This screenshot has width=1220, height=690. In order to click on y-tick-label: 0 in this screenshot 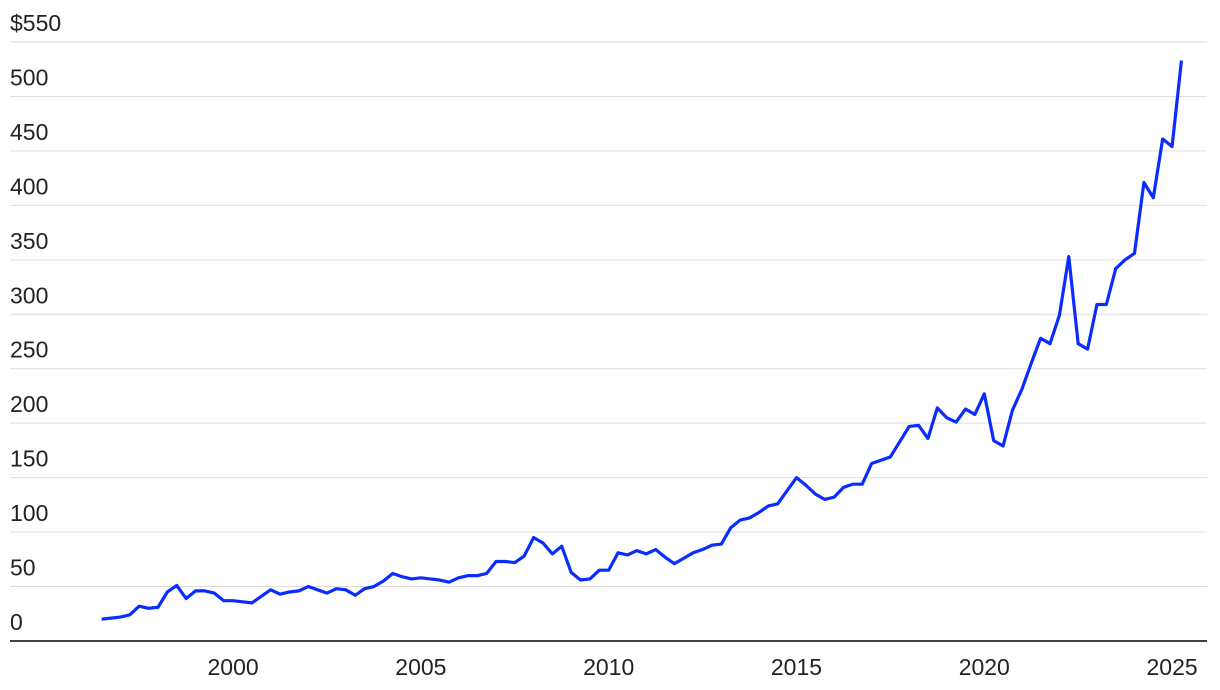, I will do `click(16, 622)`.